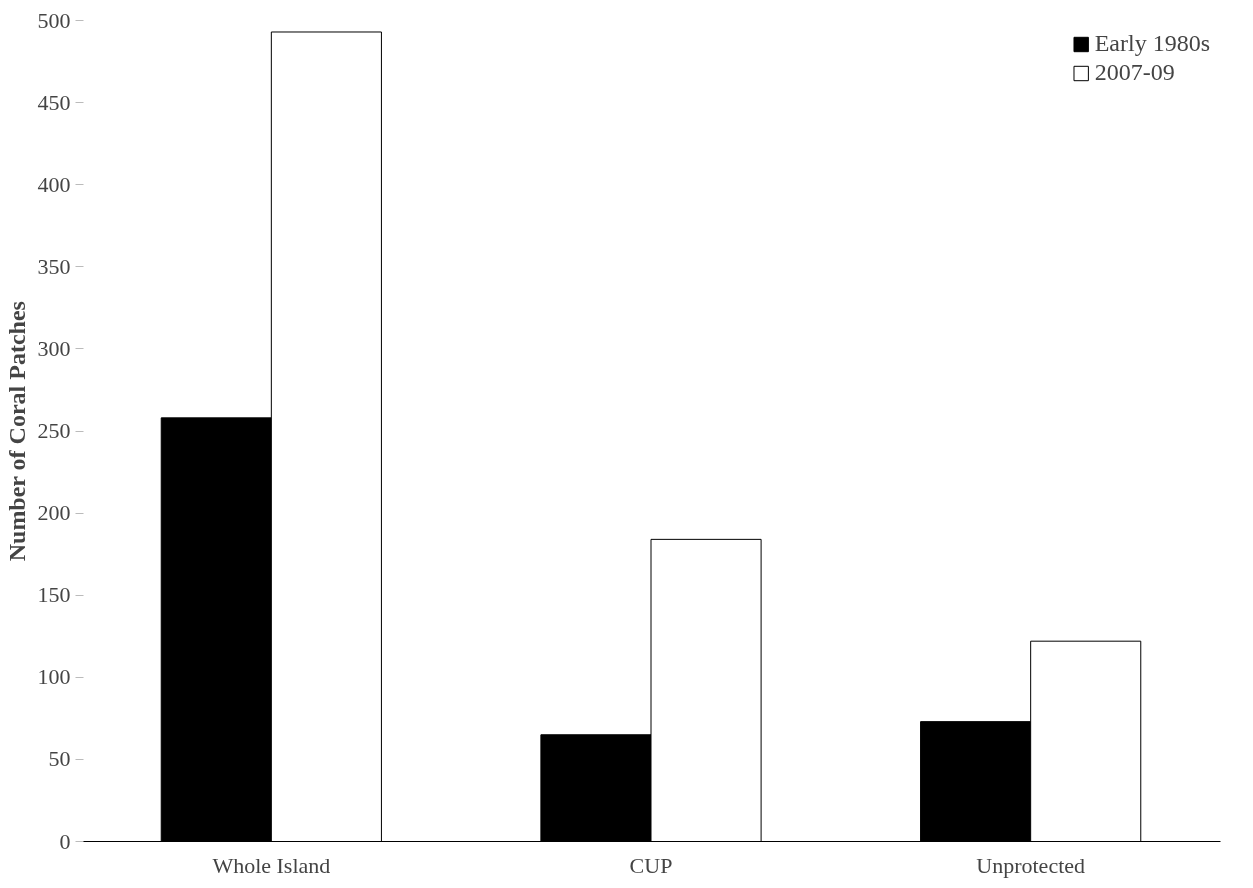 This screenshot has height=888, width=1253. I want to click on y-axis-title: Number of Coral Patches, so click(16, 431).